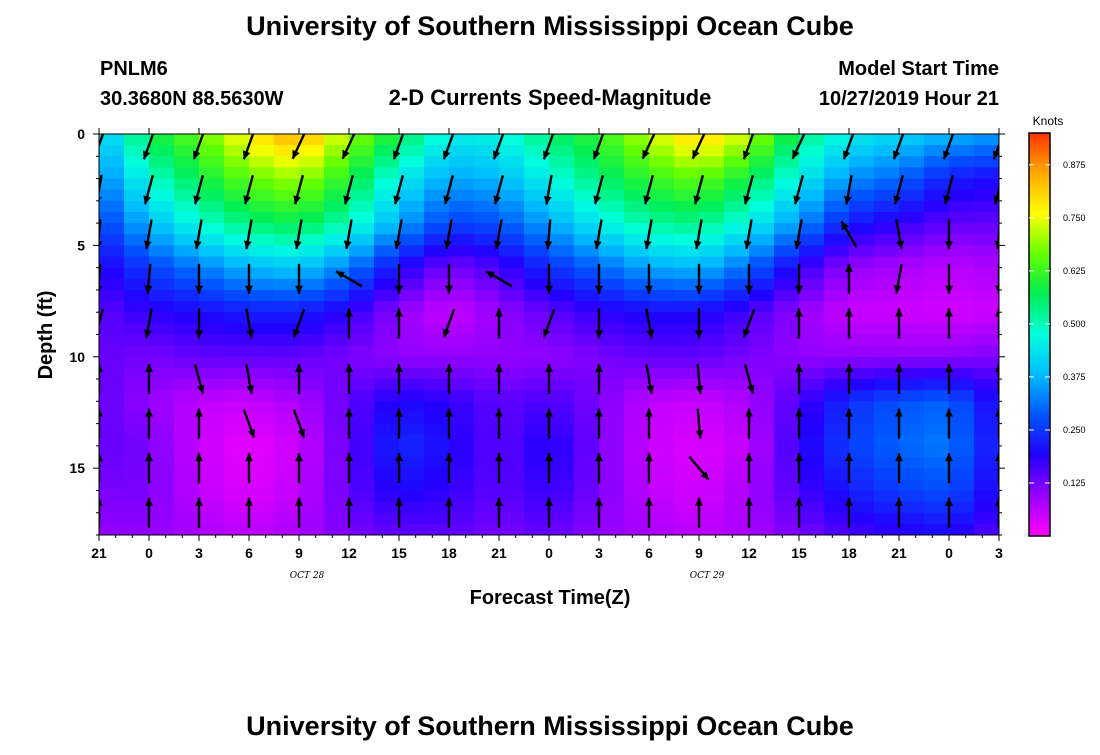 The image size is (1100, 755). What do you see at coordinates (707, 576) in the screenshot?
I see `date-label: OCT 29` at bounding box center [707, 576].